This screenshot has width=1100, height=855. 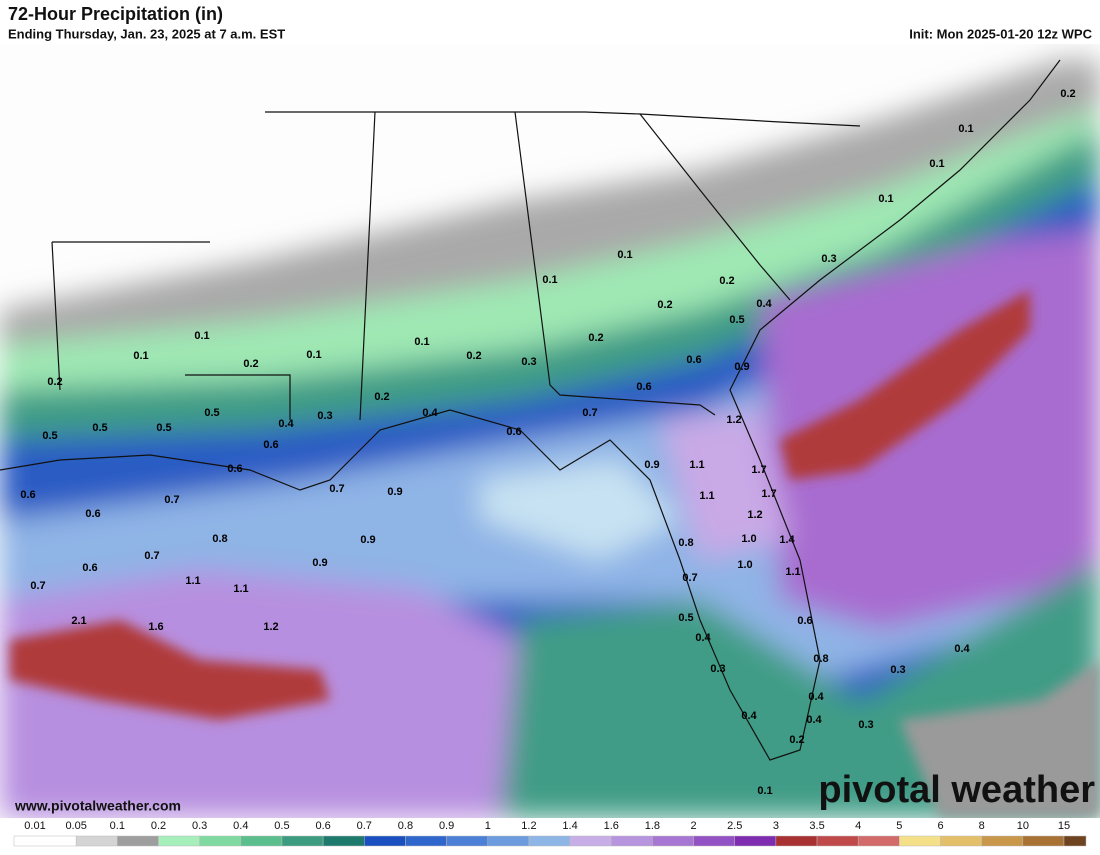 What do you see at coordinates (1000, 33) in the screenshot?
I see `init-time: Init: Mon 2025-01-20 12z WPC` at bounding box center [1000, 33].